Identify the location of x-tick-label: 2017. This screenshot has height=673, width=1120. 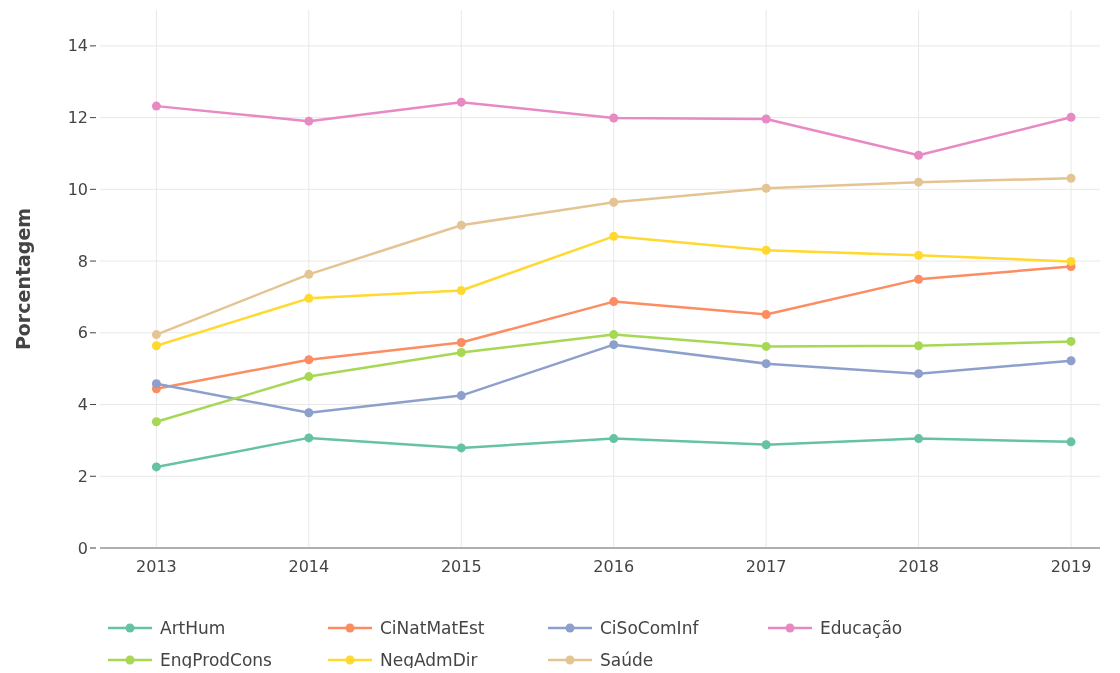
(766, 566).